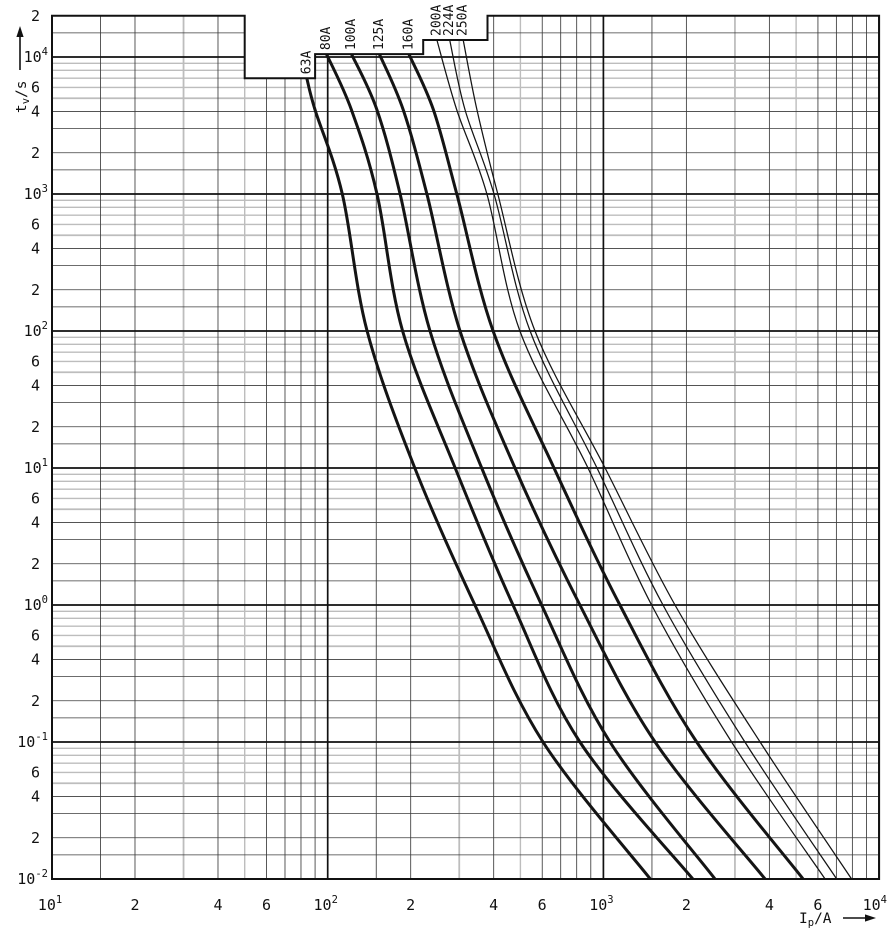  What do you see at coordinates (815, 920) in the screenshot?
I see `svg-text: Ip/A` at bounding box center [815, 920].